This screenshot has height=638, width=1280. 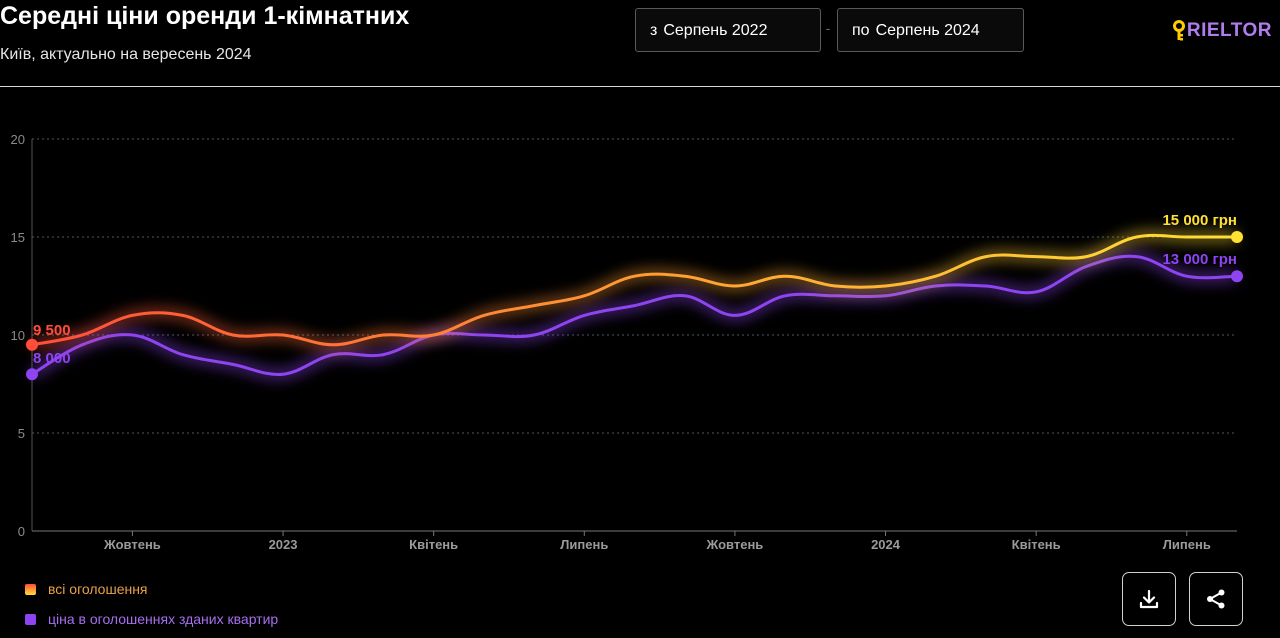 I want to click on download-button, so click(x=1149, y=599).